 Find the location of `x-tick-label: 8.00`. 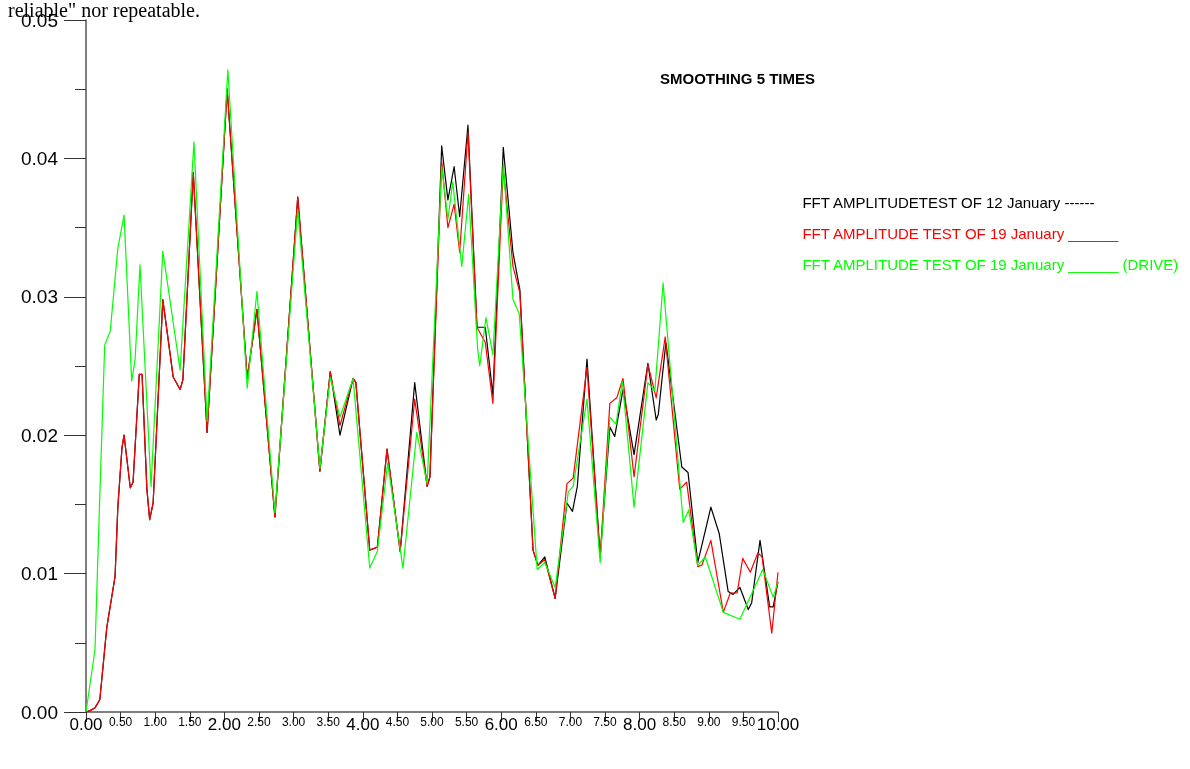

x-tick-label: 8.00 is located at coordinates (640, 724).